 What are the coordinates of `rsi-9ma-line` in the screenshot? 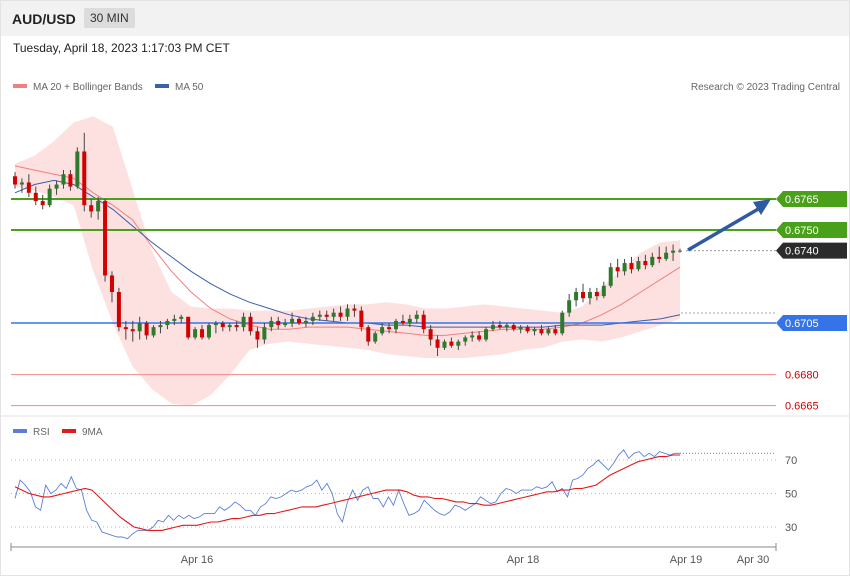 It's located at (347, 492).